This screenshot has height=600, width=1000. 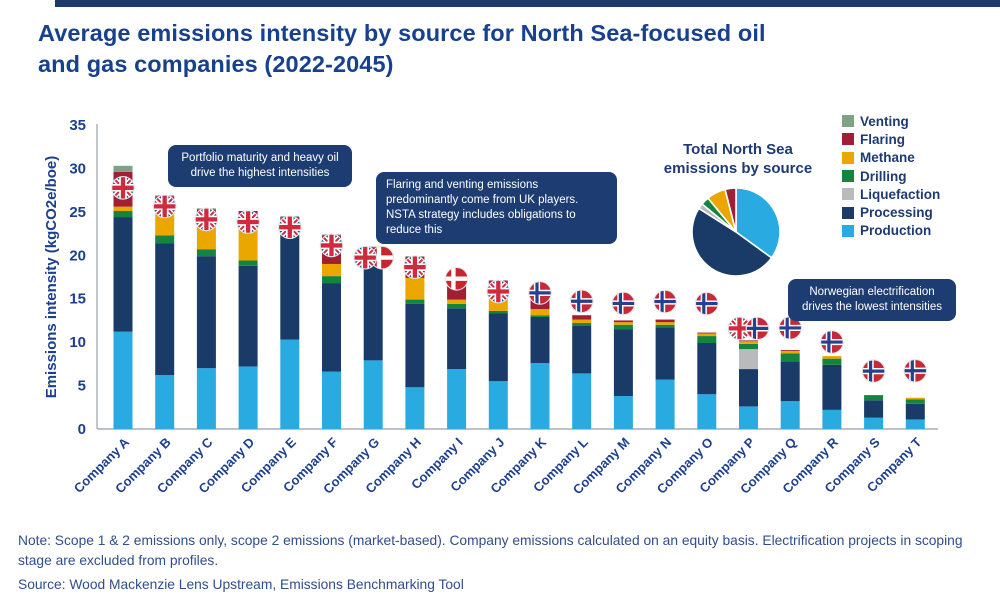 I want to click on legend-item-processing: Processing, so click(x=891, y=212).